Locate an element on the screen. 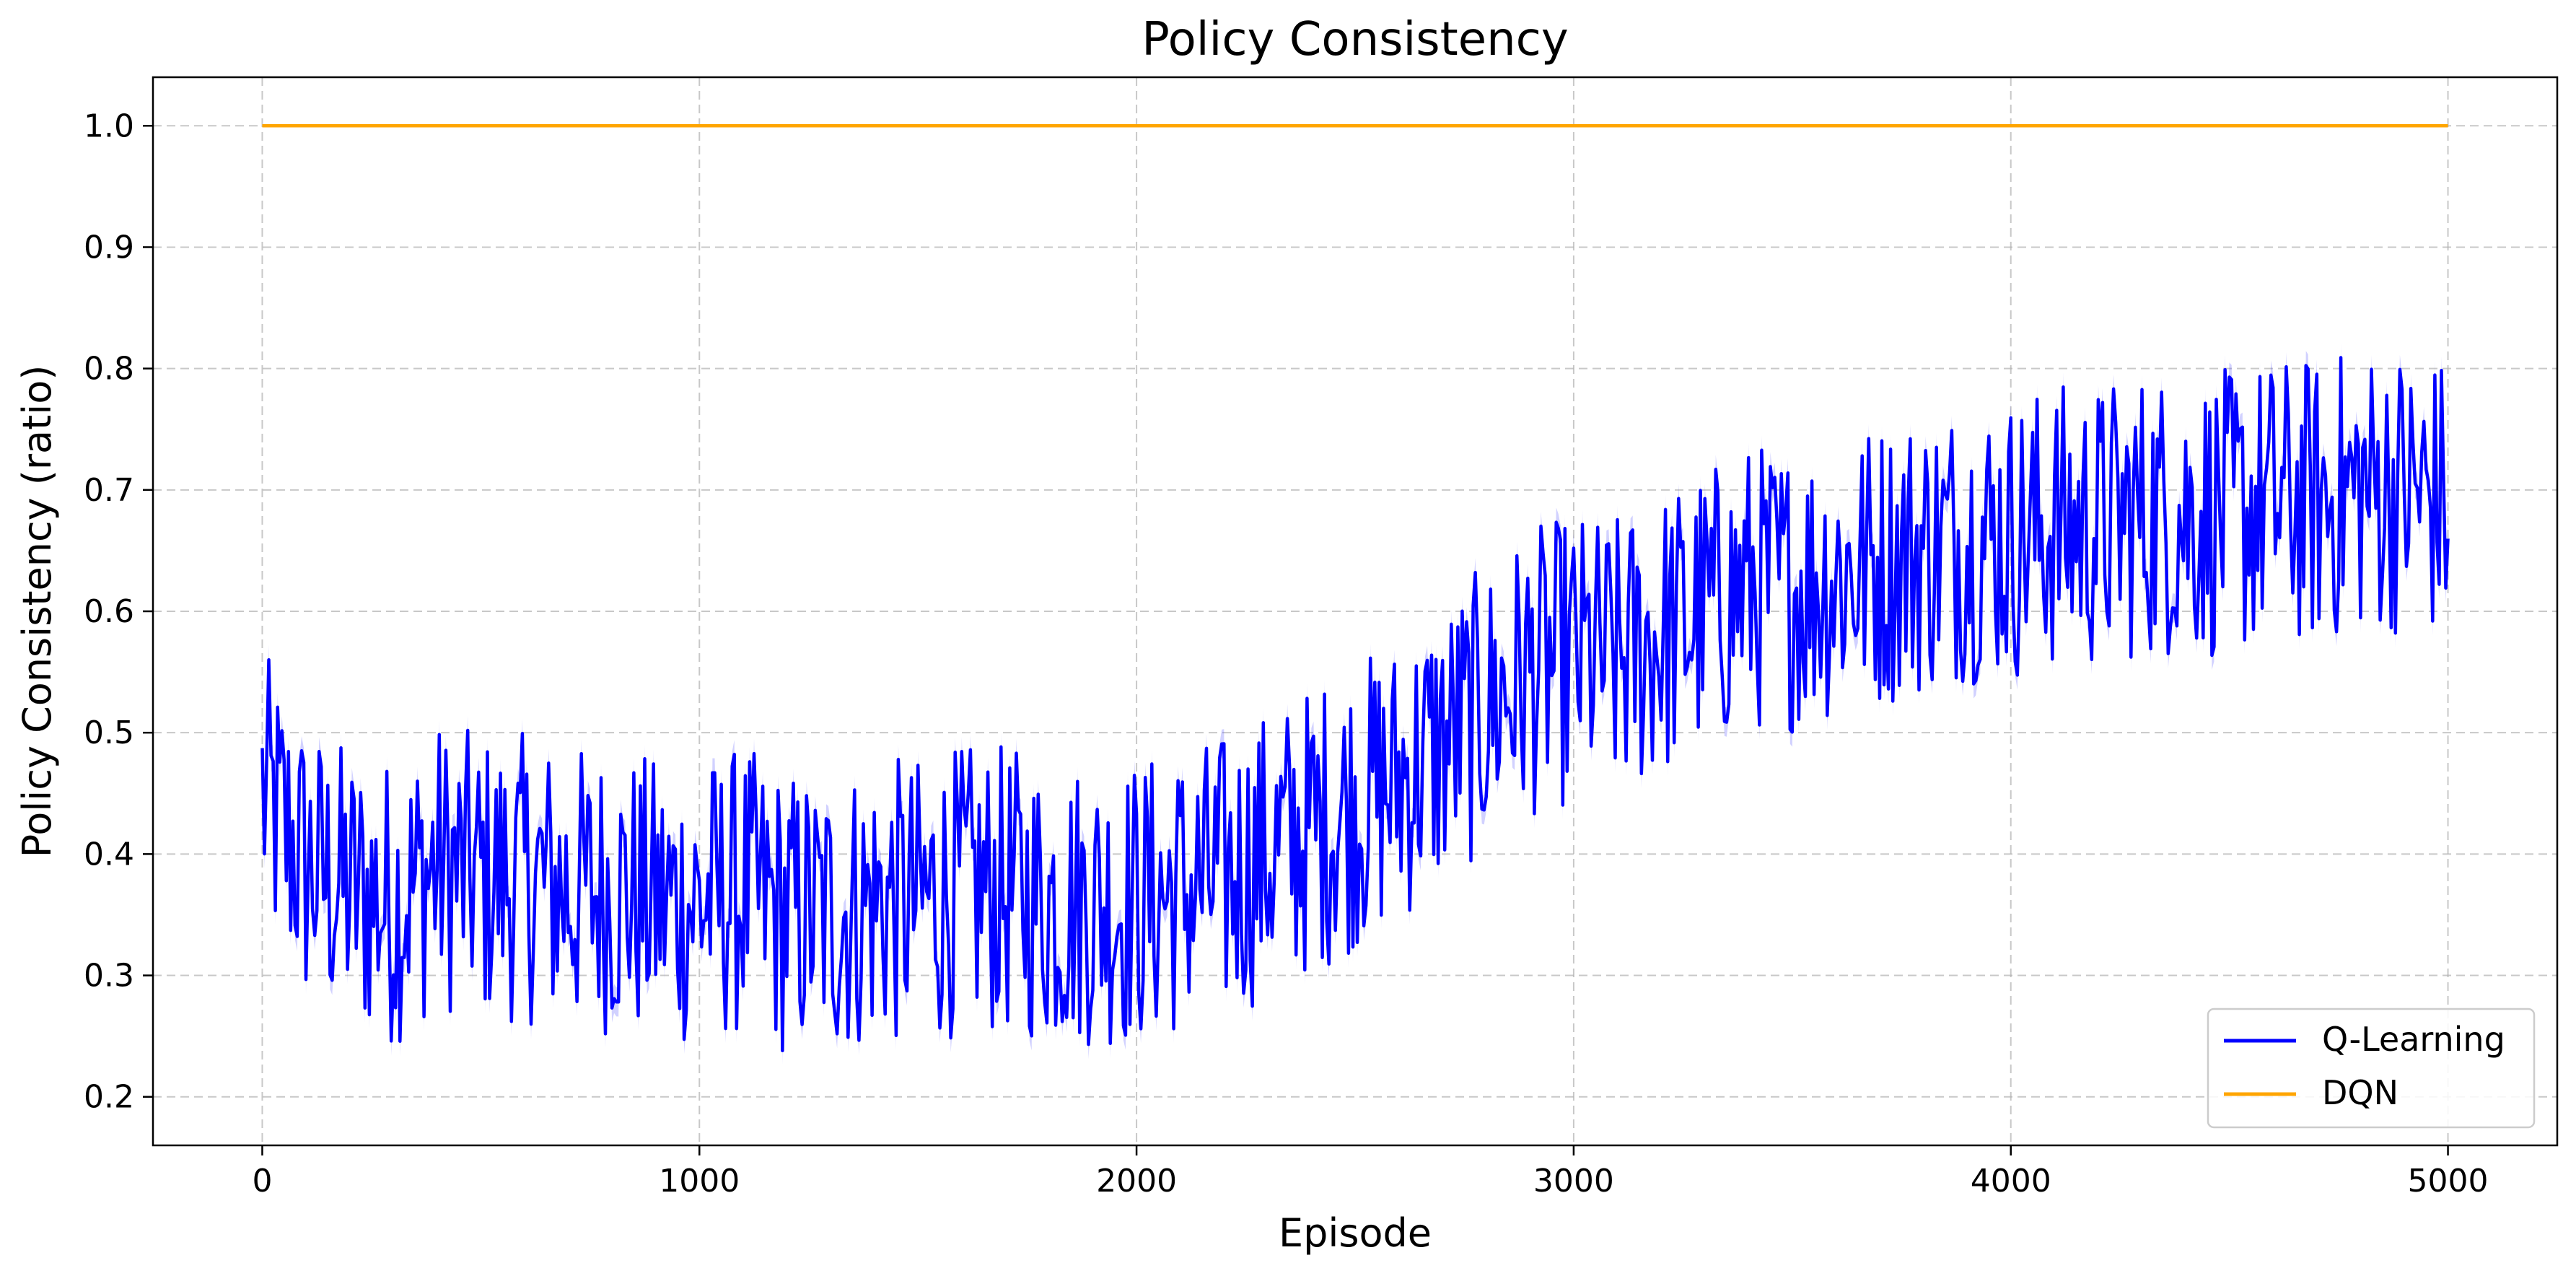 The image size is (2576, 1276). y-tick-label: 0.4 is located at coordinates (109, 854).